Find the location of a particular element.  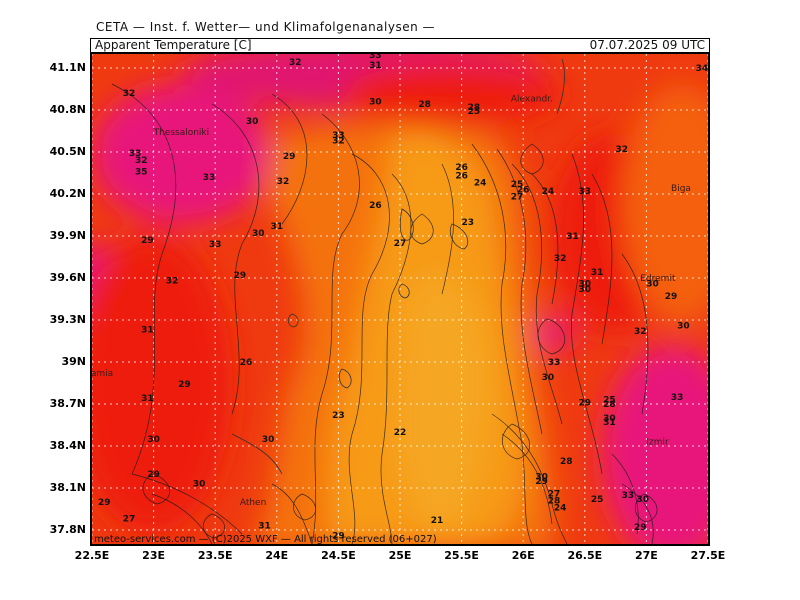

y-tick-label: 41.1N is located at coordinates (67, 67).